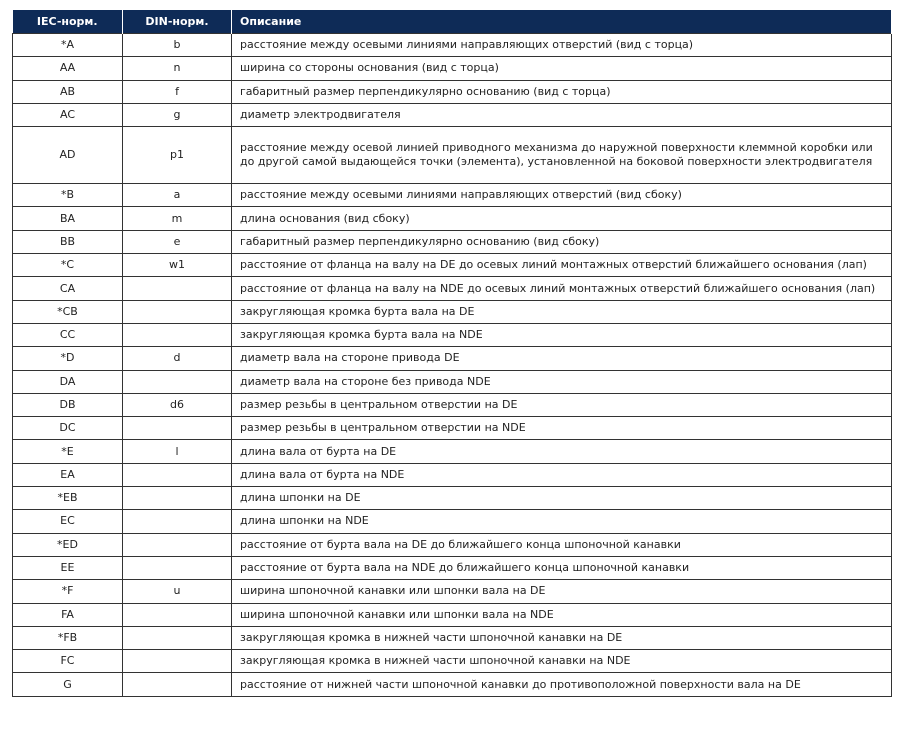 Image resolution: width=903 pixels, height=733 pixels. I want to click on cell-iec: G, so click(67, 684).